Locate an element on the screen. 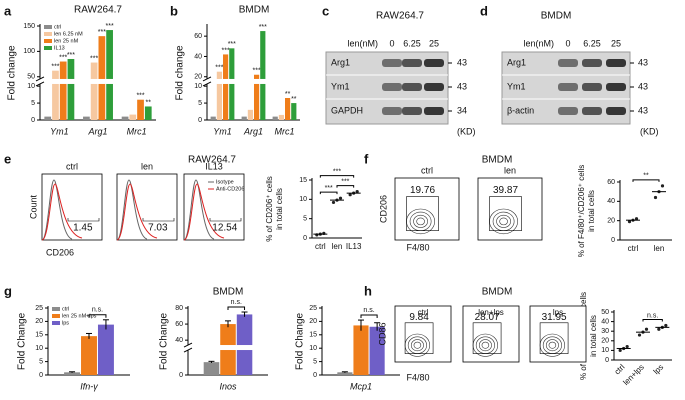  molecular-weight: 43 is located at coordinates (462, 62).